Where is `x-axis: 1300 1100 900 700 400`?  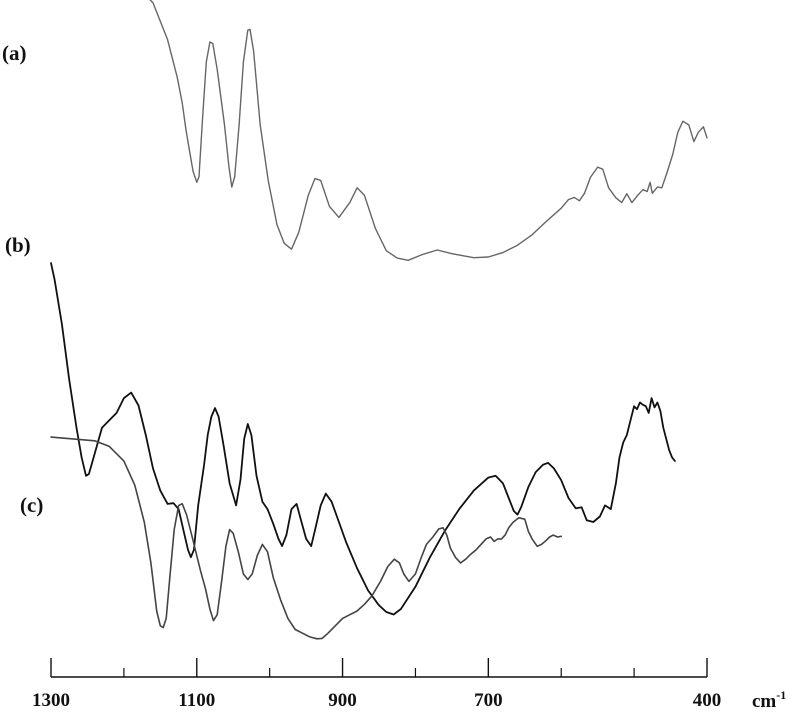
x-axis: 1300 1100 900 700 400 is located at coordinates (376, 684).